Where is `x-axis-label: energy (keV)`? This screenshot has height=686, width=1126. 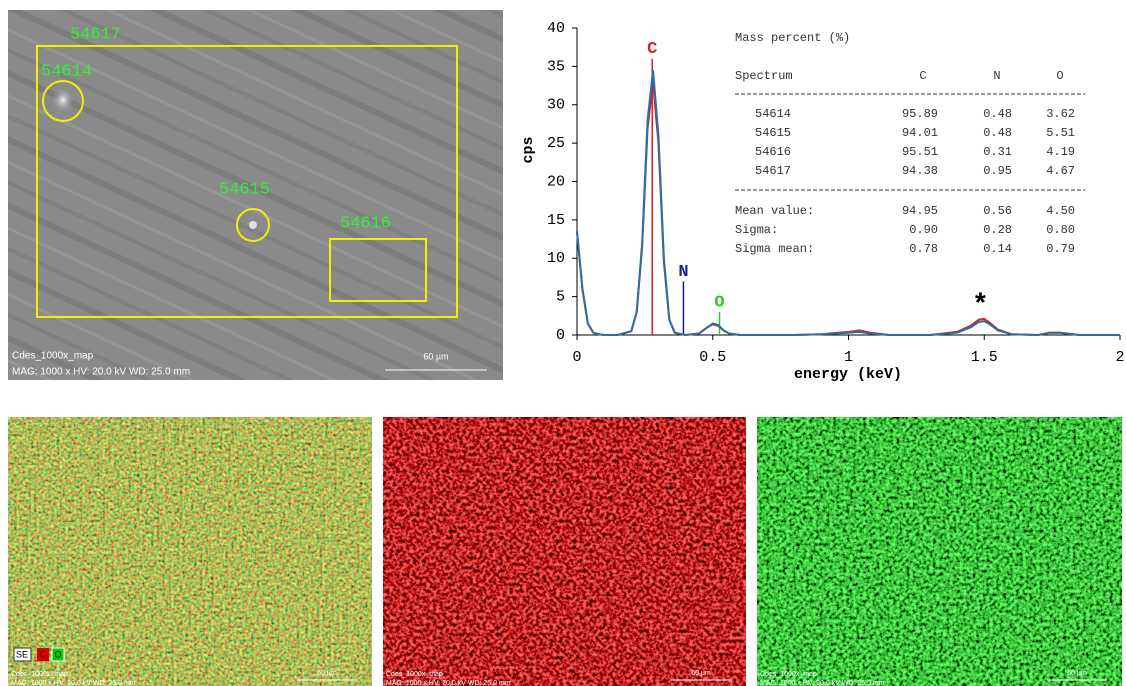 x-axis-label: energy (keV) is located at coordinates (848, 374).